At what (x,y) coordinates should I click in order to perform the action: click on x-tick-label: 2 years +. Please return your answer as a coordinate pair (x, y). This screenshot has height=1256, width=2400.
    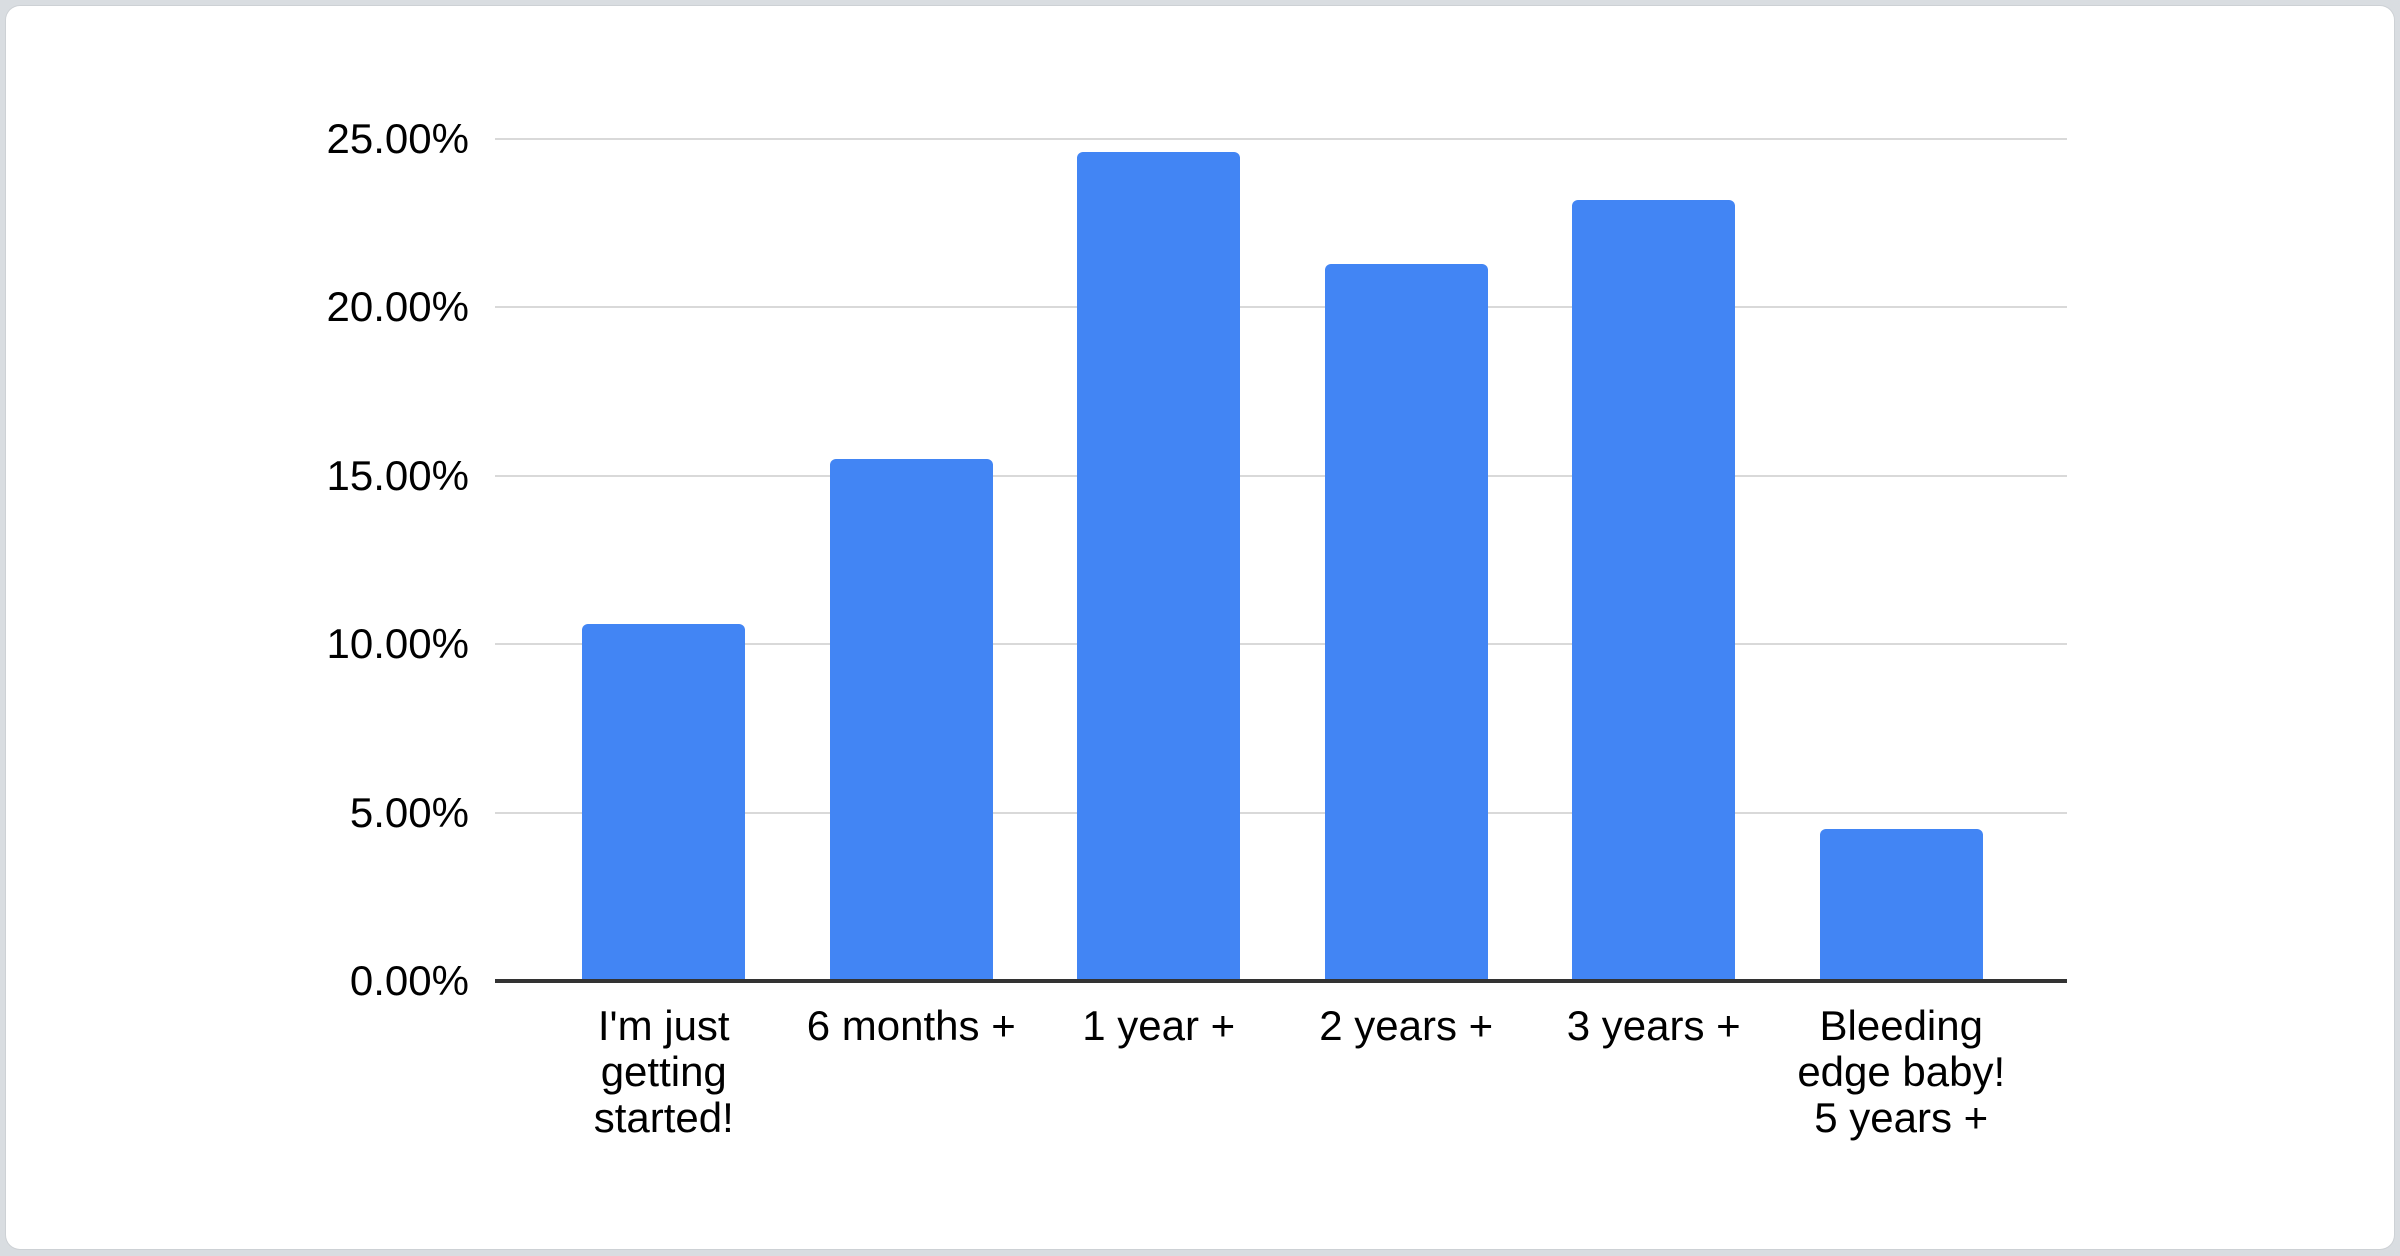
    Looking at the image, I should click on (1407, 1072).